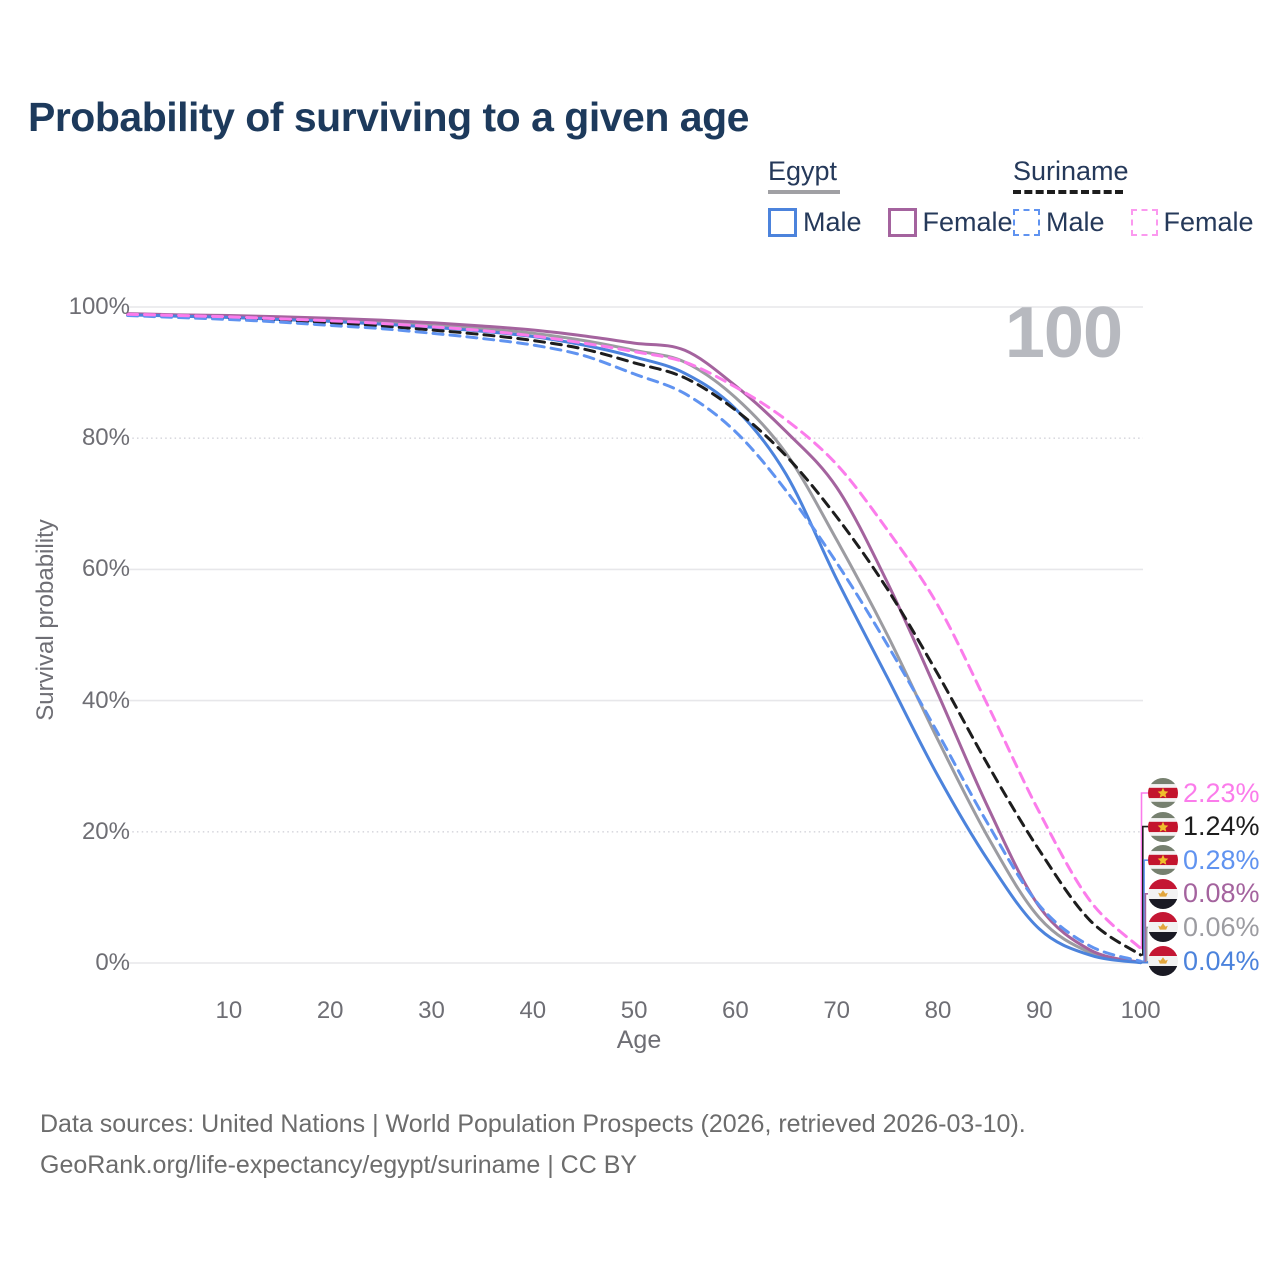 This screenshot has height=1280, width=1280. I want to click on x-tick-label: 100, so click(1140, 1010).